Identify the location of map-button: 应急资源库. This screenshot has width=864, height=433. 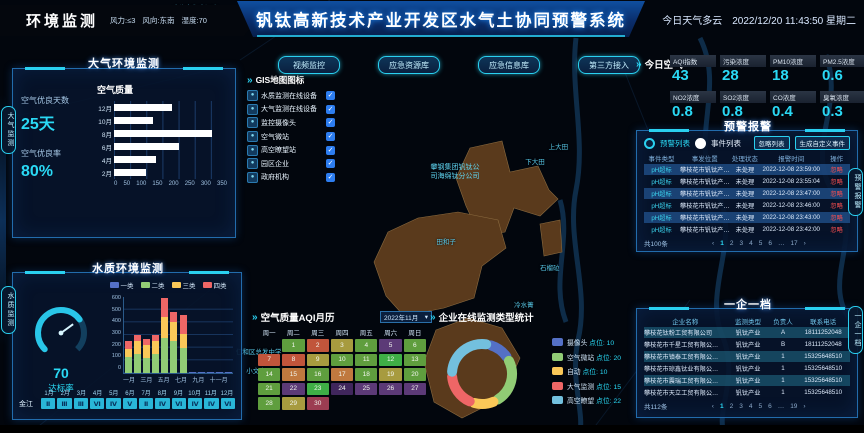
(409, 65).